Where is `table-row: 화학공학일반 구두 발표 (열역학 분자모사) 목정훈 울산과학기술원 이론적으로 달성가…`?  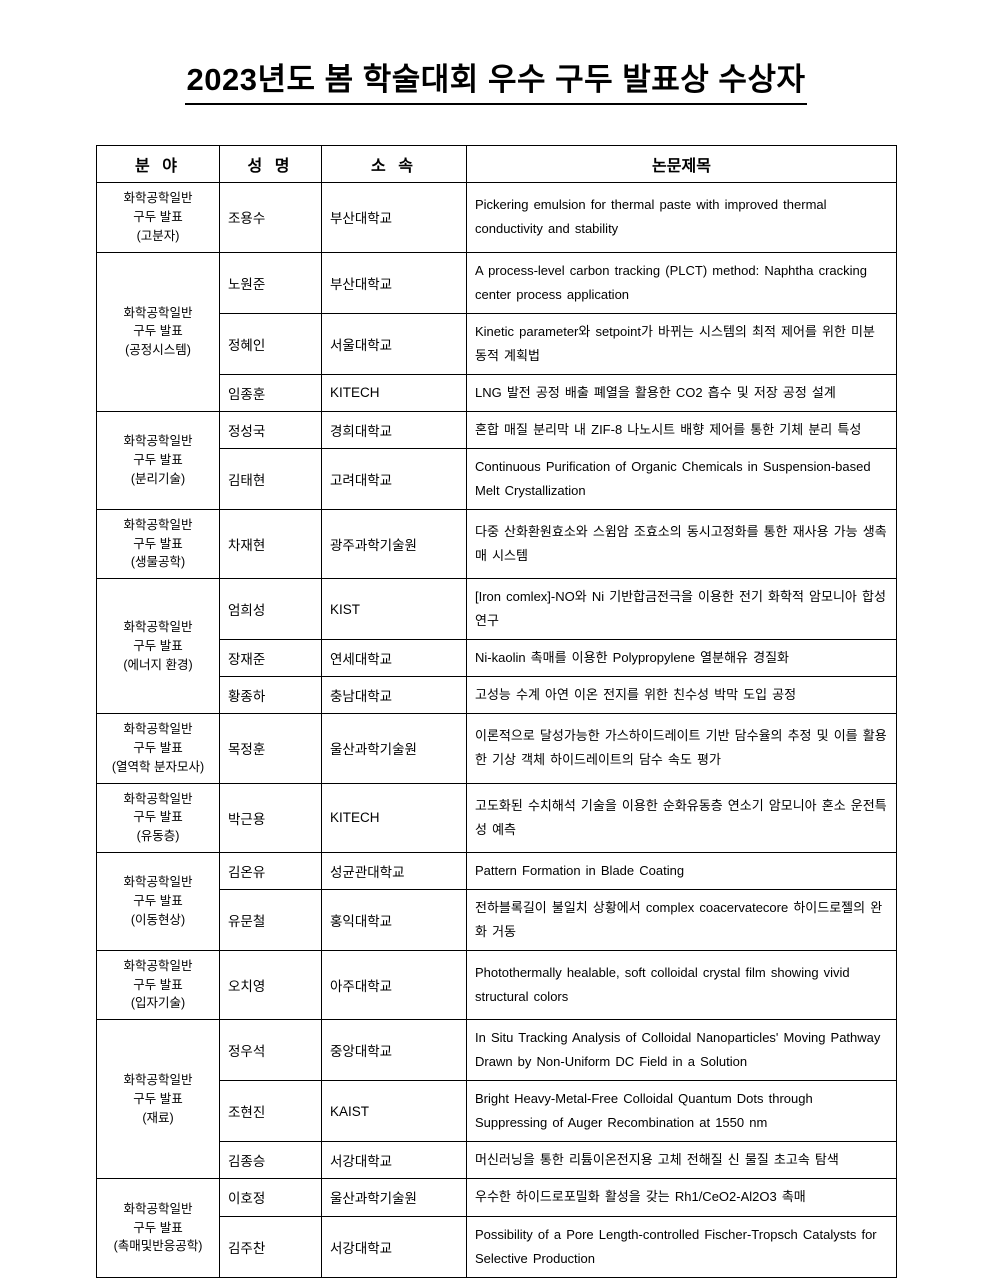
table-row: 화학공학일반 구두 발표 (열역학 분자모사) 목정훈 울산과학기술원 이론적으로 달성가… is located at coordinates (496, 748).